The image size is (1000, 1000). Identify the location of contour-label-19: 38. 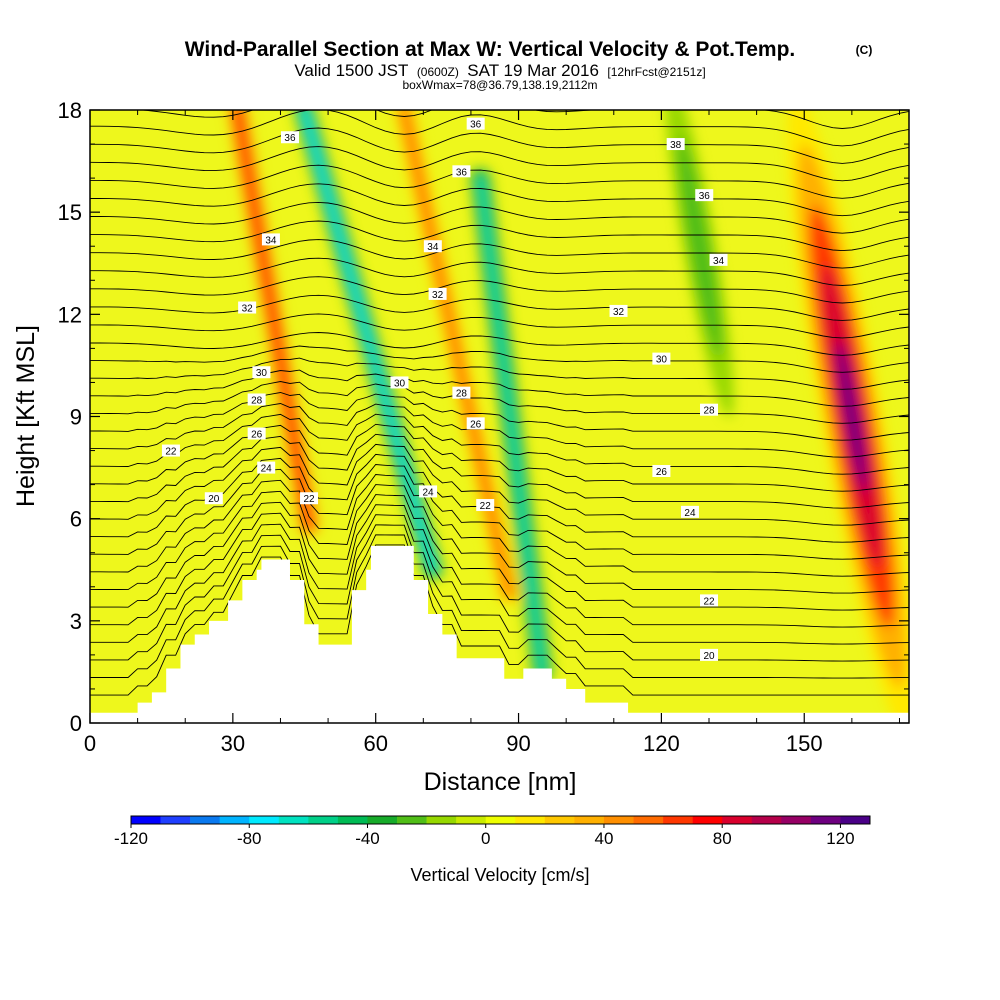
(675, 144).